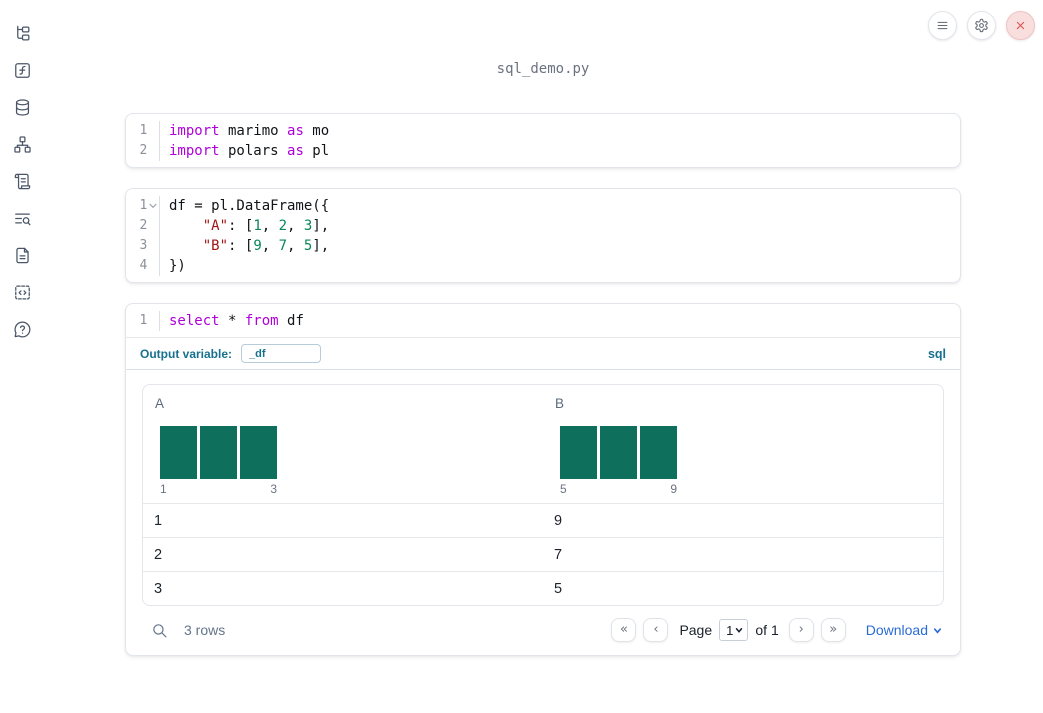 Image resolution: width=1043 pixels, height=713 pixels. What do you see at coordinates (543, 206) in the screenshot?
I see `code-line: 1 df = pl.DataFrame({` at bounding box center [543, 206].